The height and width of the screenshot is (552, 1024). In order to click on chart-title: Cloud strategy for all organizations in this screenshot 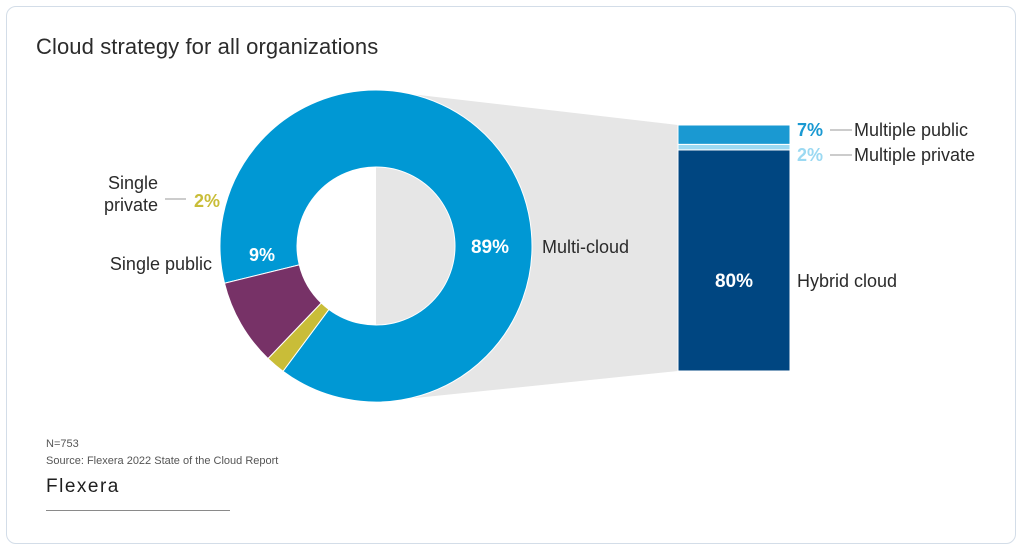, I will do `click(207, 46)`.